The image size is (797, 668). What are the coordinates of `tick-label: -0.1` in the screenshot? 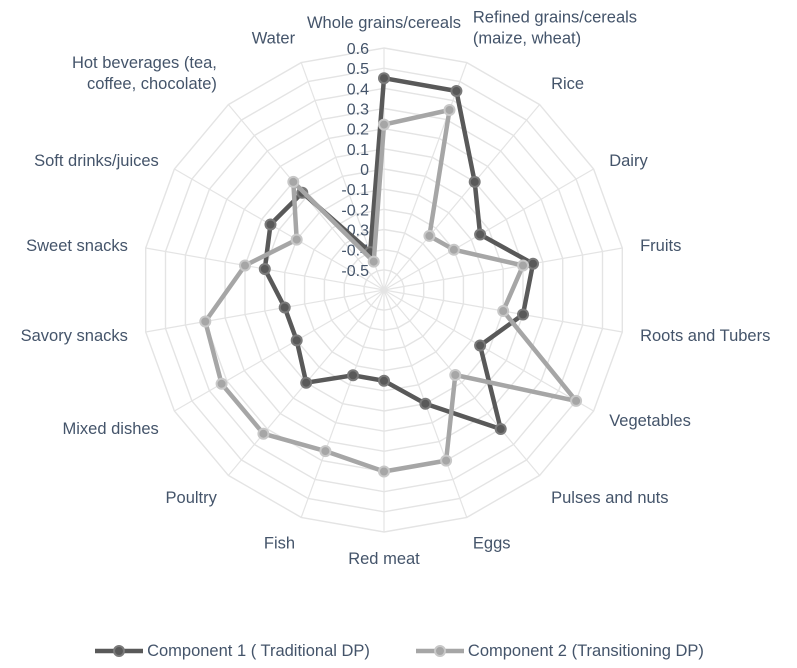 It's located at (355, 190).